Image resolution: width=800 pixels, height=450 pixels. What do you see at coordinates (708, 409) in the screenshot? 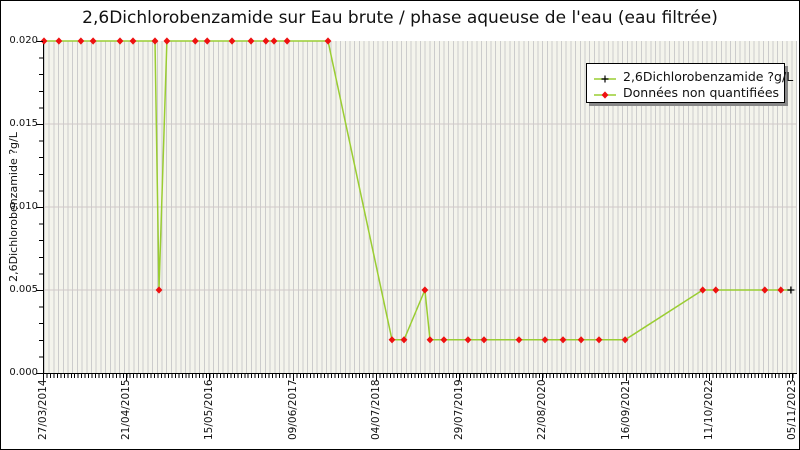
I see `x-tick-label: 11/10/2022` at bounding box center [708, 409].